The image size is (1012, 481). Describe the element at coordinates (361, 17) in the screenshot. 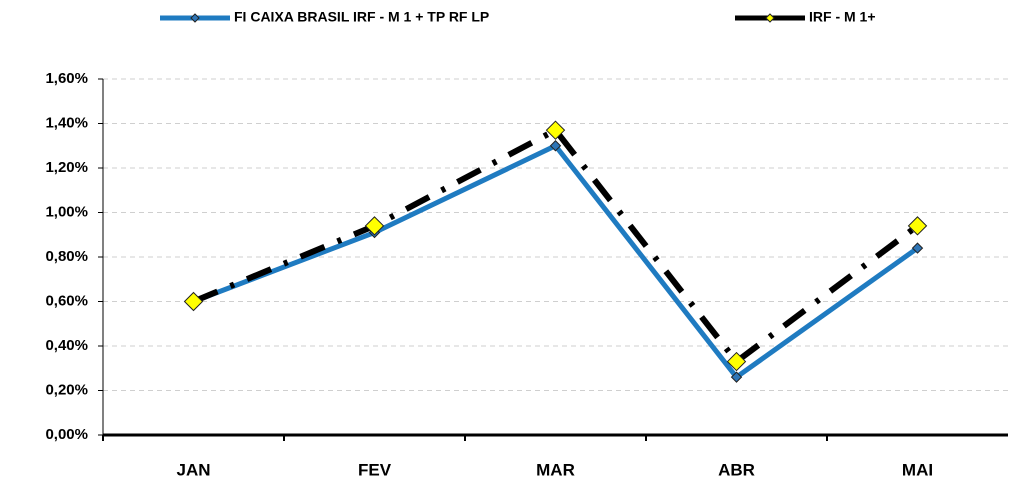

I see `legend-label: FI CAIXA BRASIL IRF - M 1 + TP RF LP` at that location.